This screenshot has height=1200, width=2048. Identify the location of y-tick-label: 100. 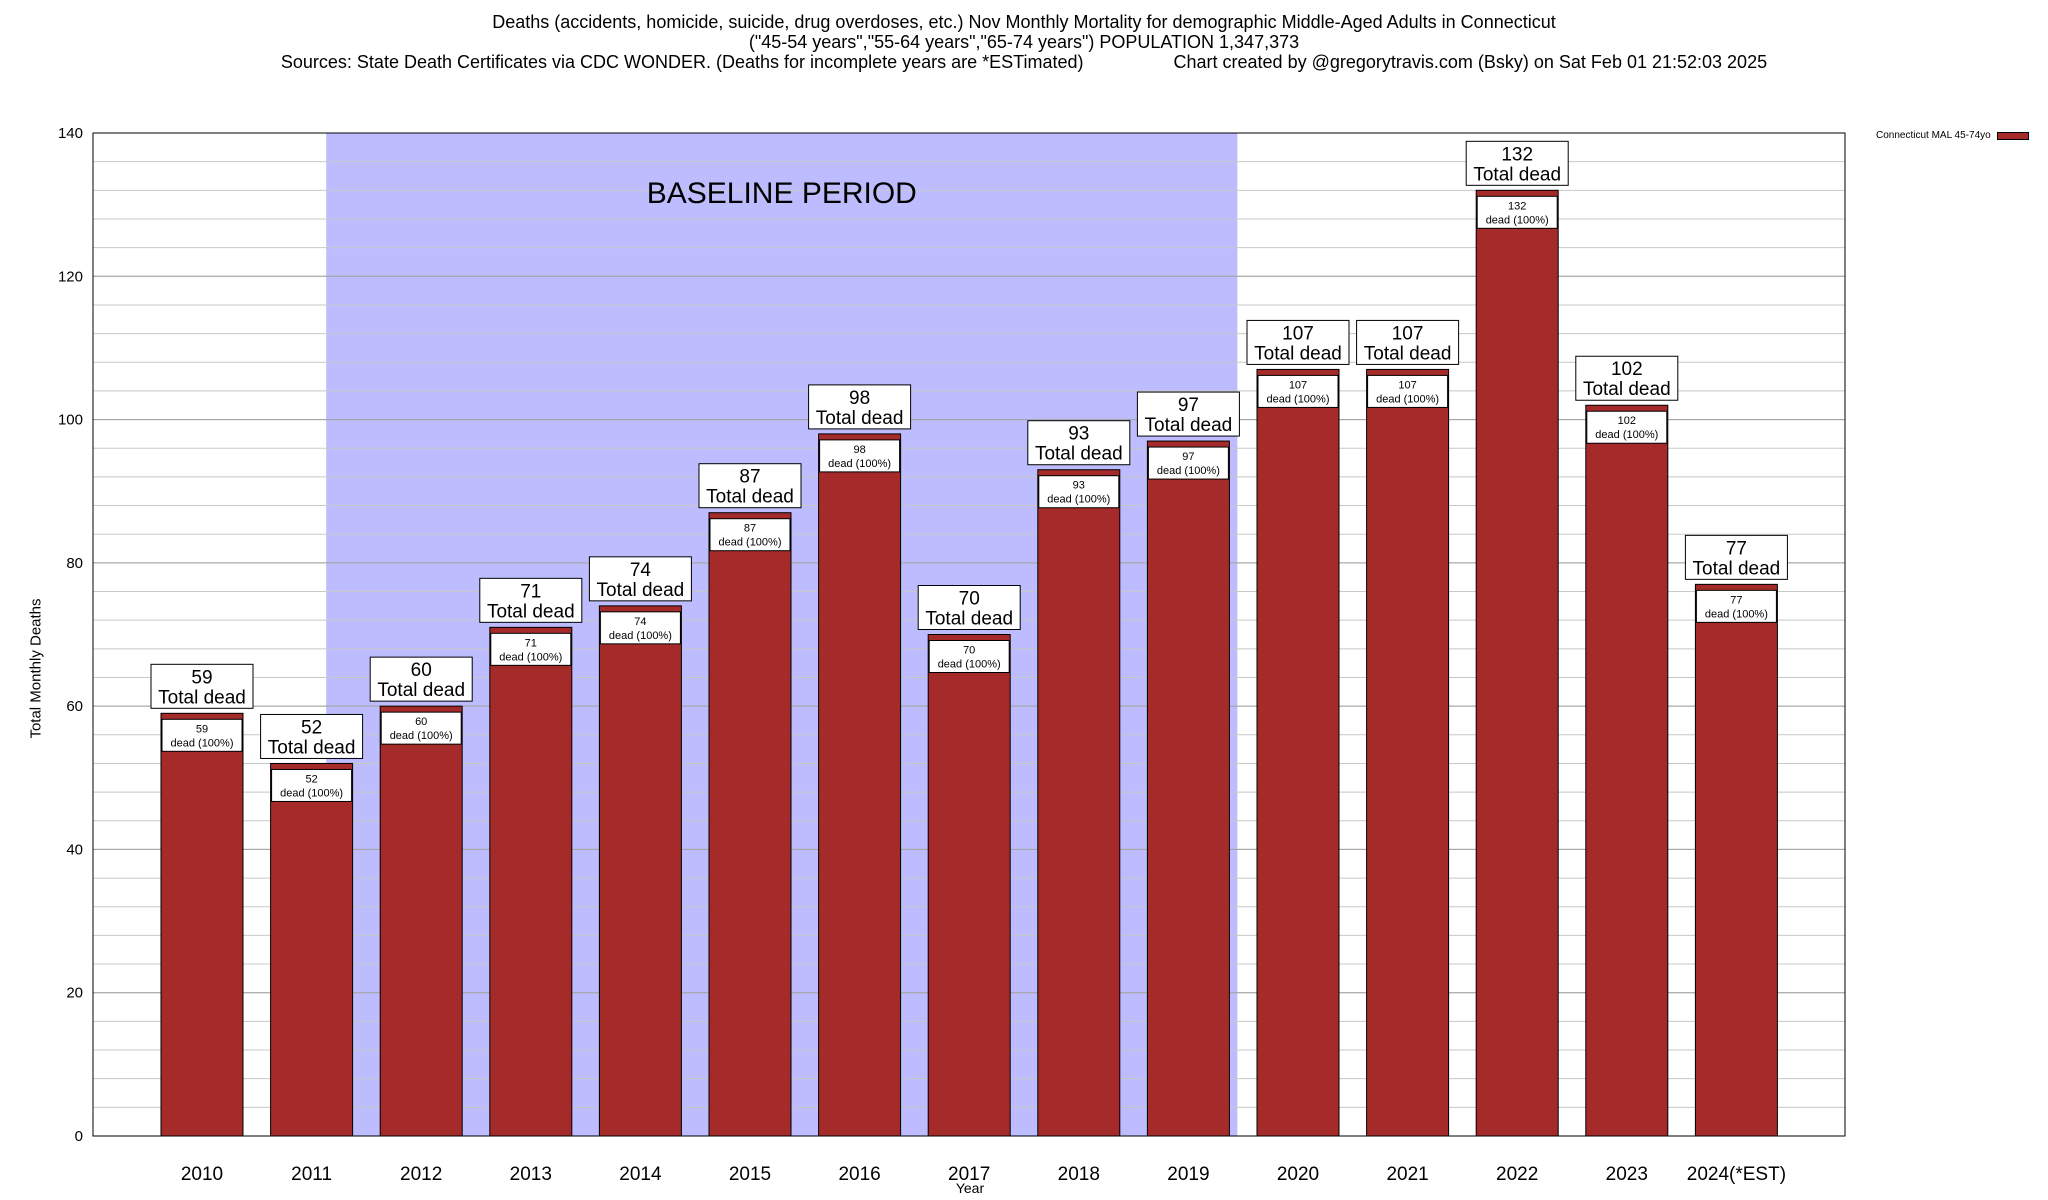
(70, 420).